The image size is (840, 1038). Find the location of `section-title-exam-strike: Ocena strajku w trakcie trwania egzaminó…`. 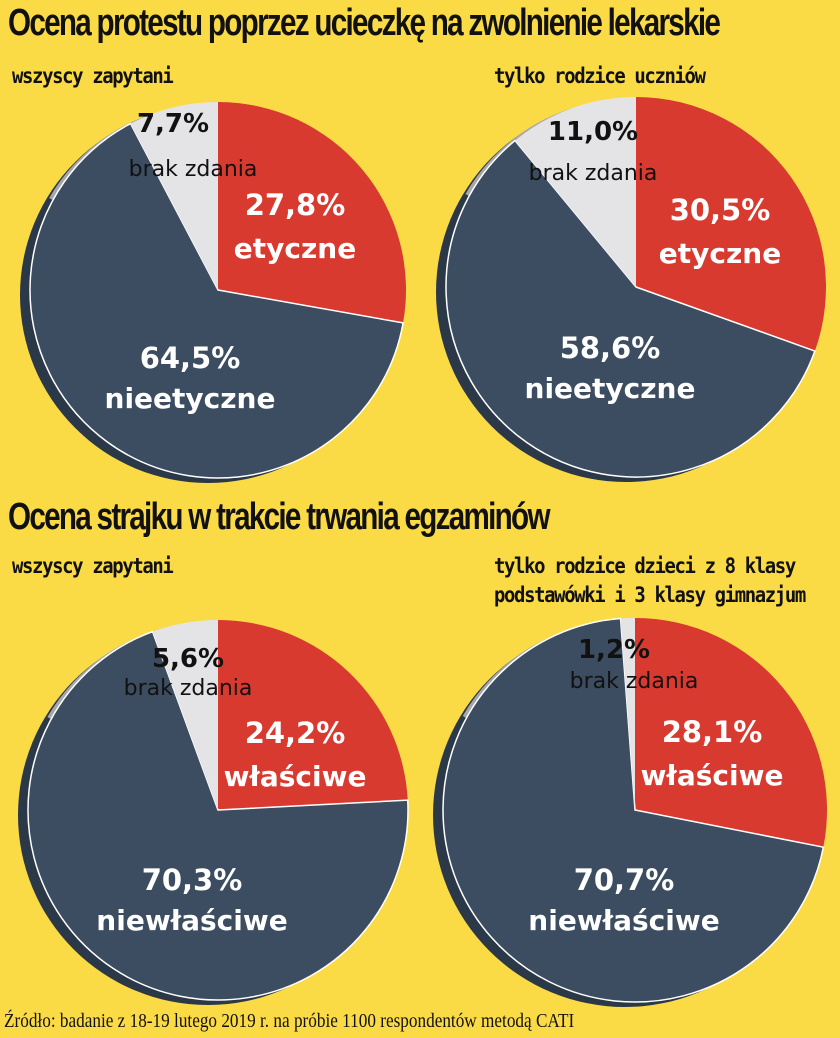

section-title-exam-strike: Ocena strajku w trakcie trwania egzaminó… is located at coordinates (279, 517).